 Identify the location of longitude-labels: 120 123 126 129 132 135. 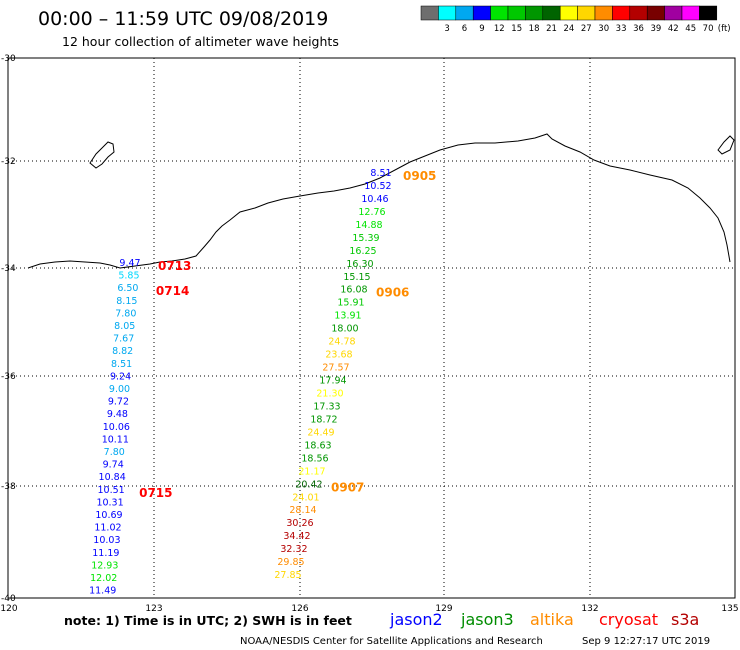
(369, 609).